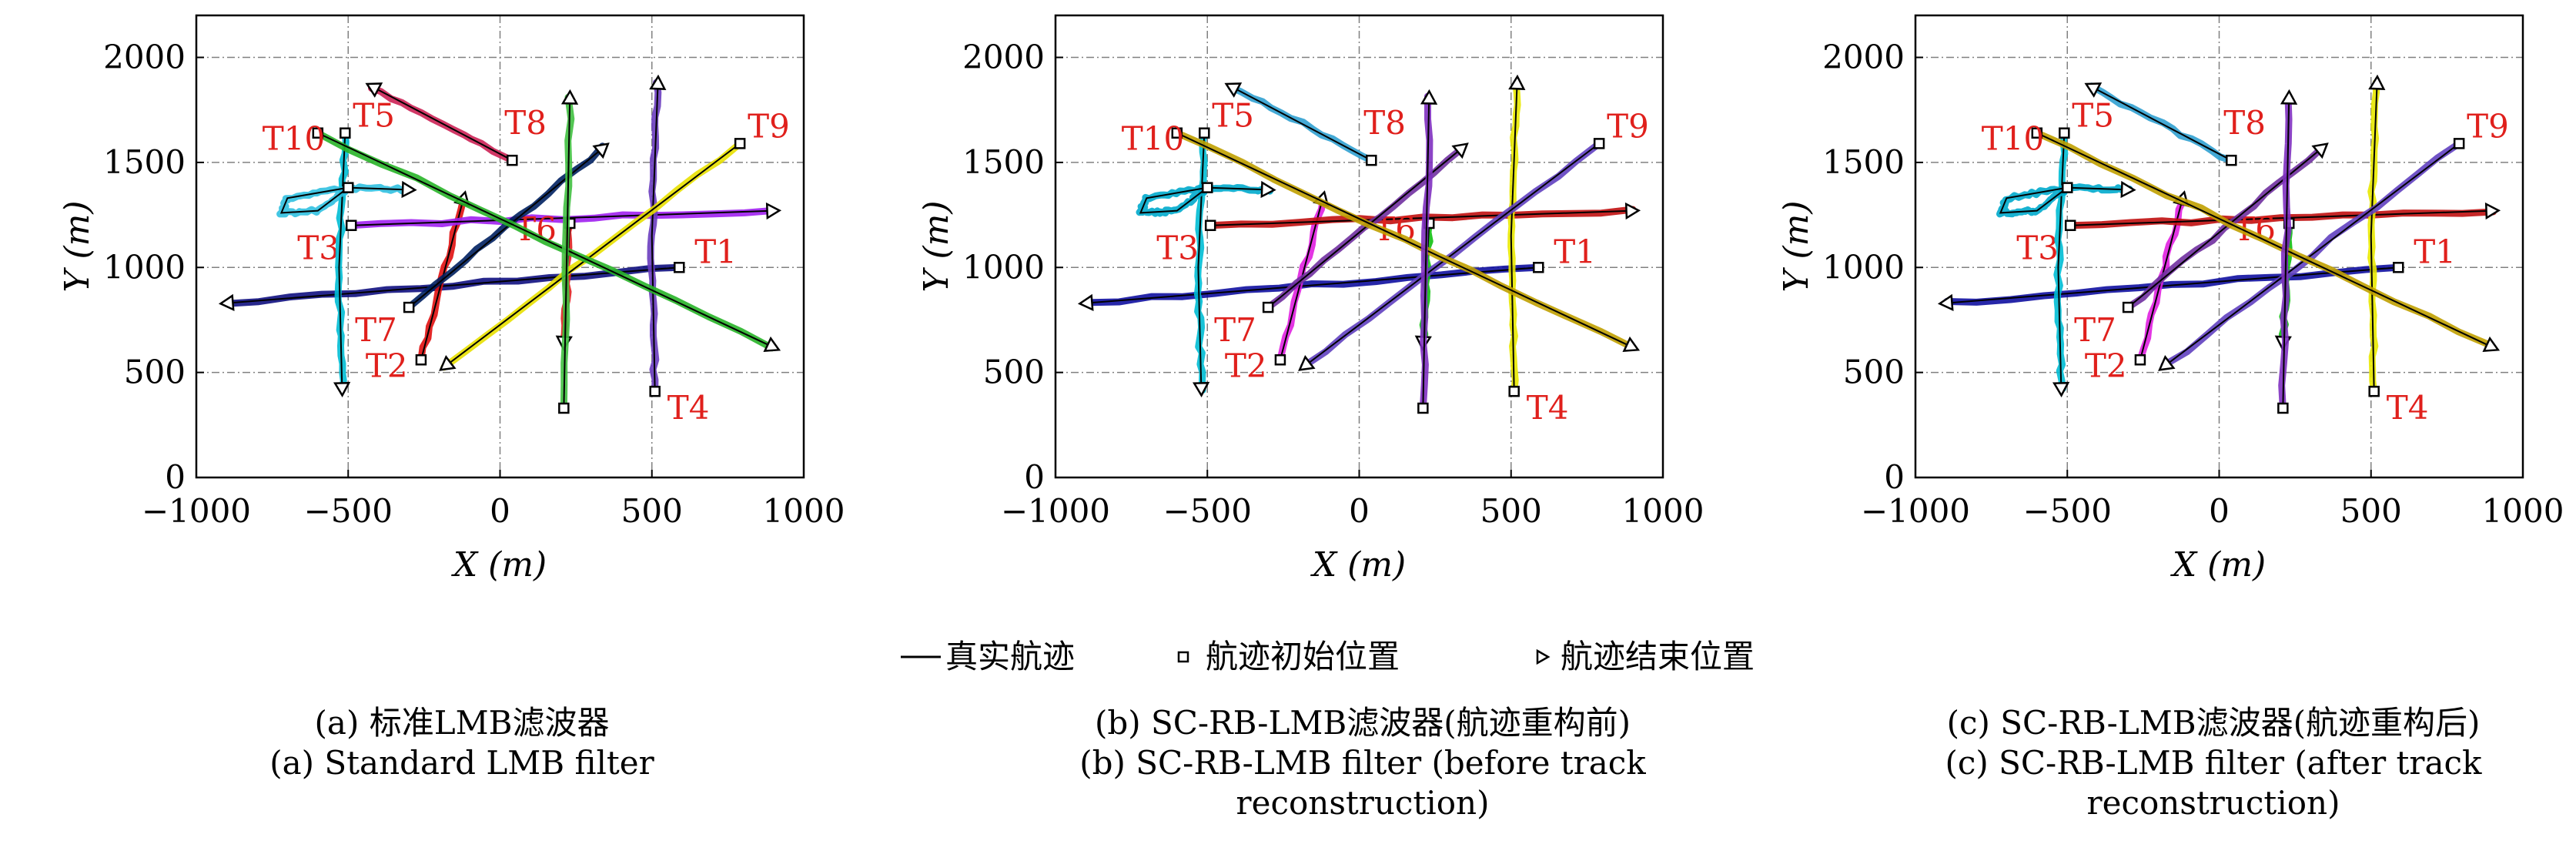 The width and height of the screenshot is (2576, 861). What do you see at coordinates (2283, 408) in the screenshot?
I see `track-start-marker-T12` at bounding box center [2283, 408].